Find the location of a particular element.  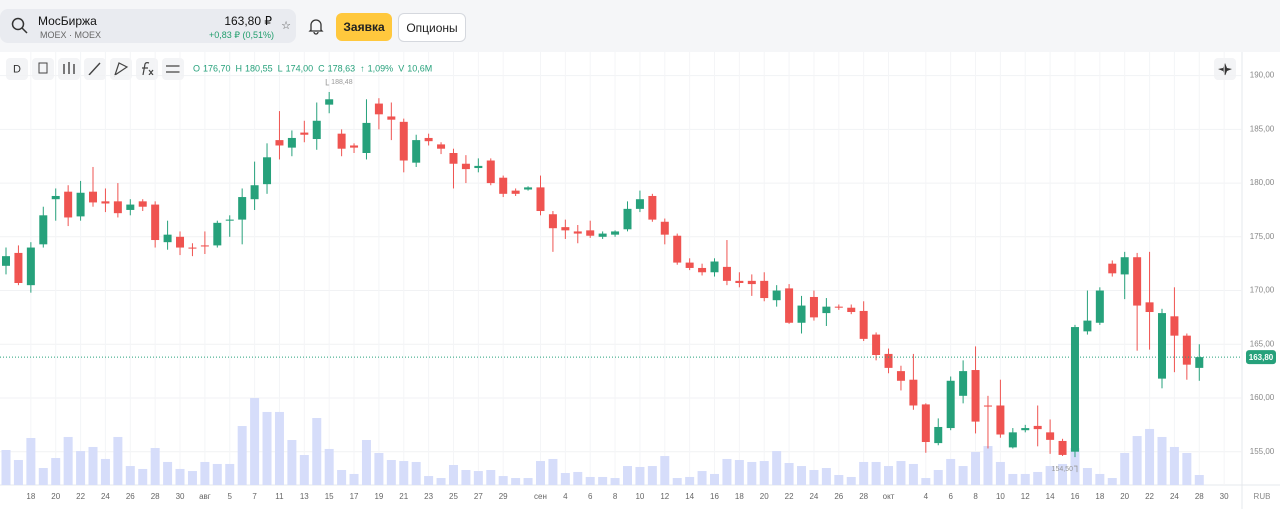

order-button: Заявка is located at coordinates (364, 27).